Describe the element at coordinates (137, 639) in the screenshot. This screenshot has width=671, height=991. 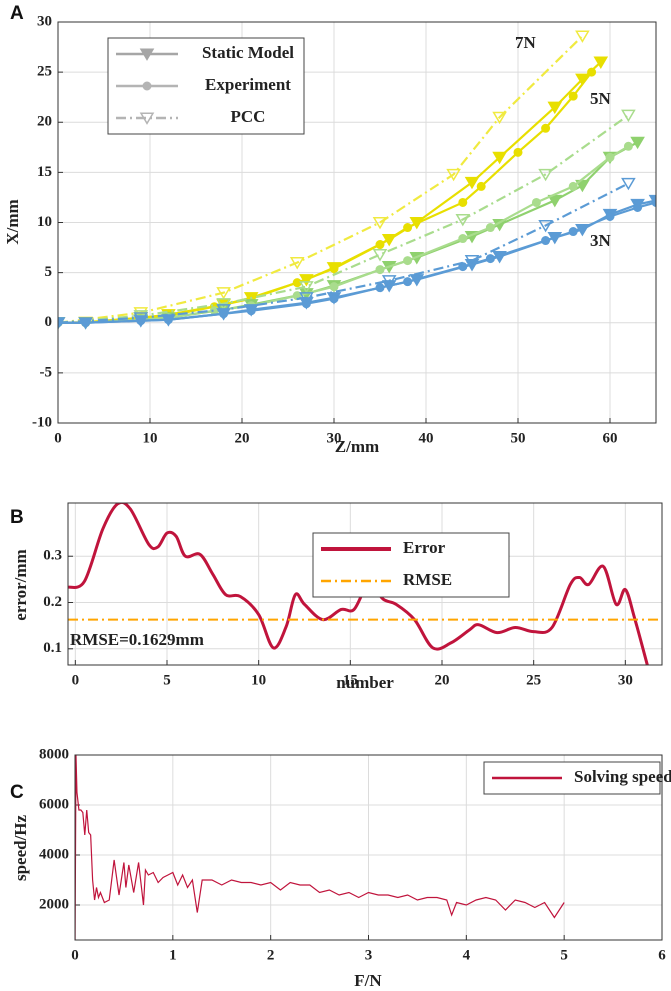
I see `annotation: RMSE=0.1629mm` at that location.